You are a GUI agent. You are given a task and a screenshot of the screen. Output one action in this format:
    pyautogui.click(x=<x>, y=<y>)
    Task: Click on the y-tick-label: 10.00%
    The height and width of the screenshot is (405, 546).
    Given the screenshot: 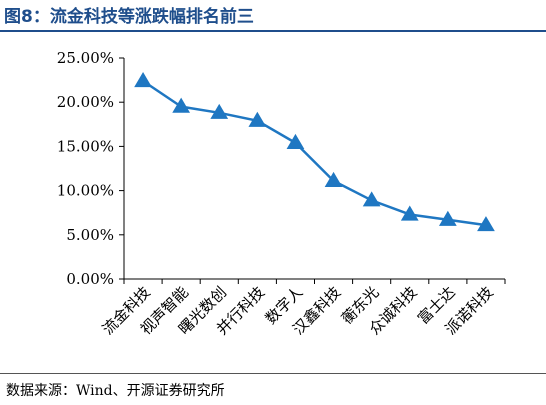 What is the action you would take?
    pyautogui.click(x=85, y=191)
    